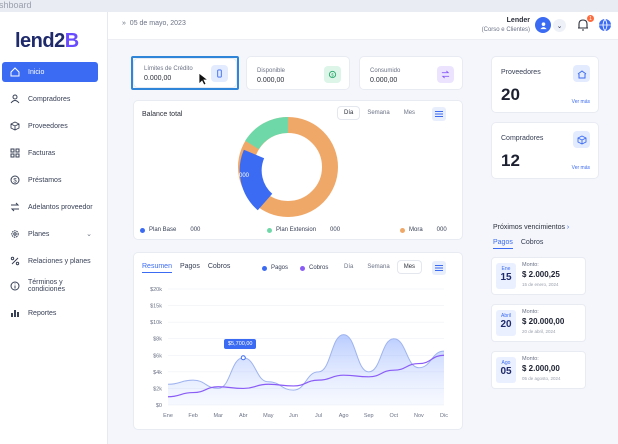 The height and width of the screenshot is (444, 618). Describe the element at coordinates (506, 371) in the screenshot. I see `due-day: 05` at that location.